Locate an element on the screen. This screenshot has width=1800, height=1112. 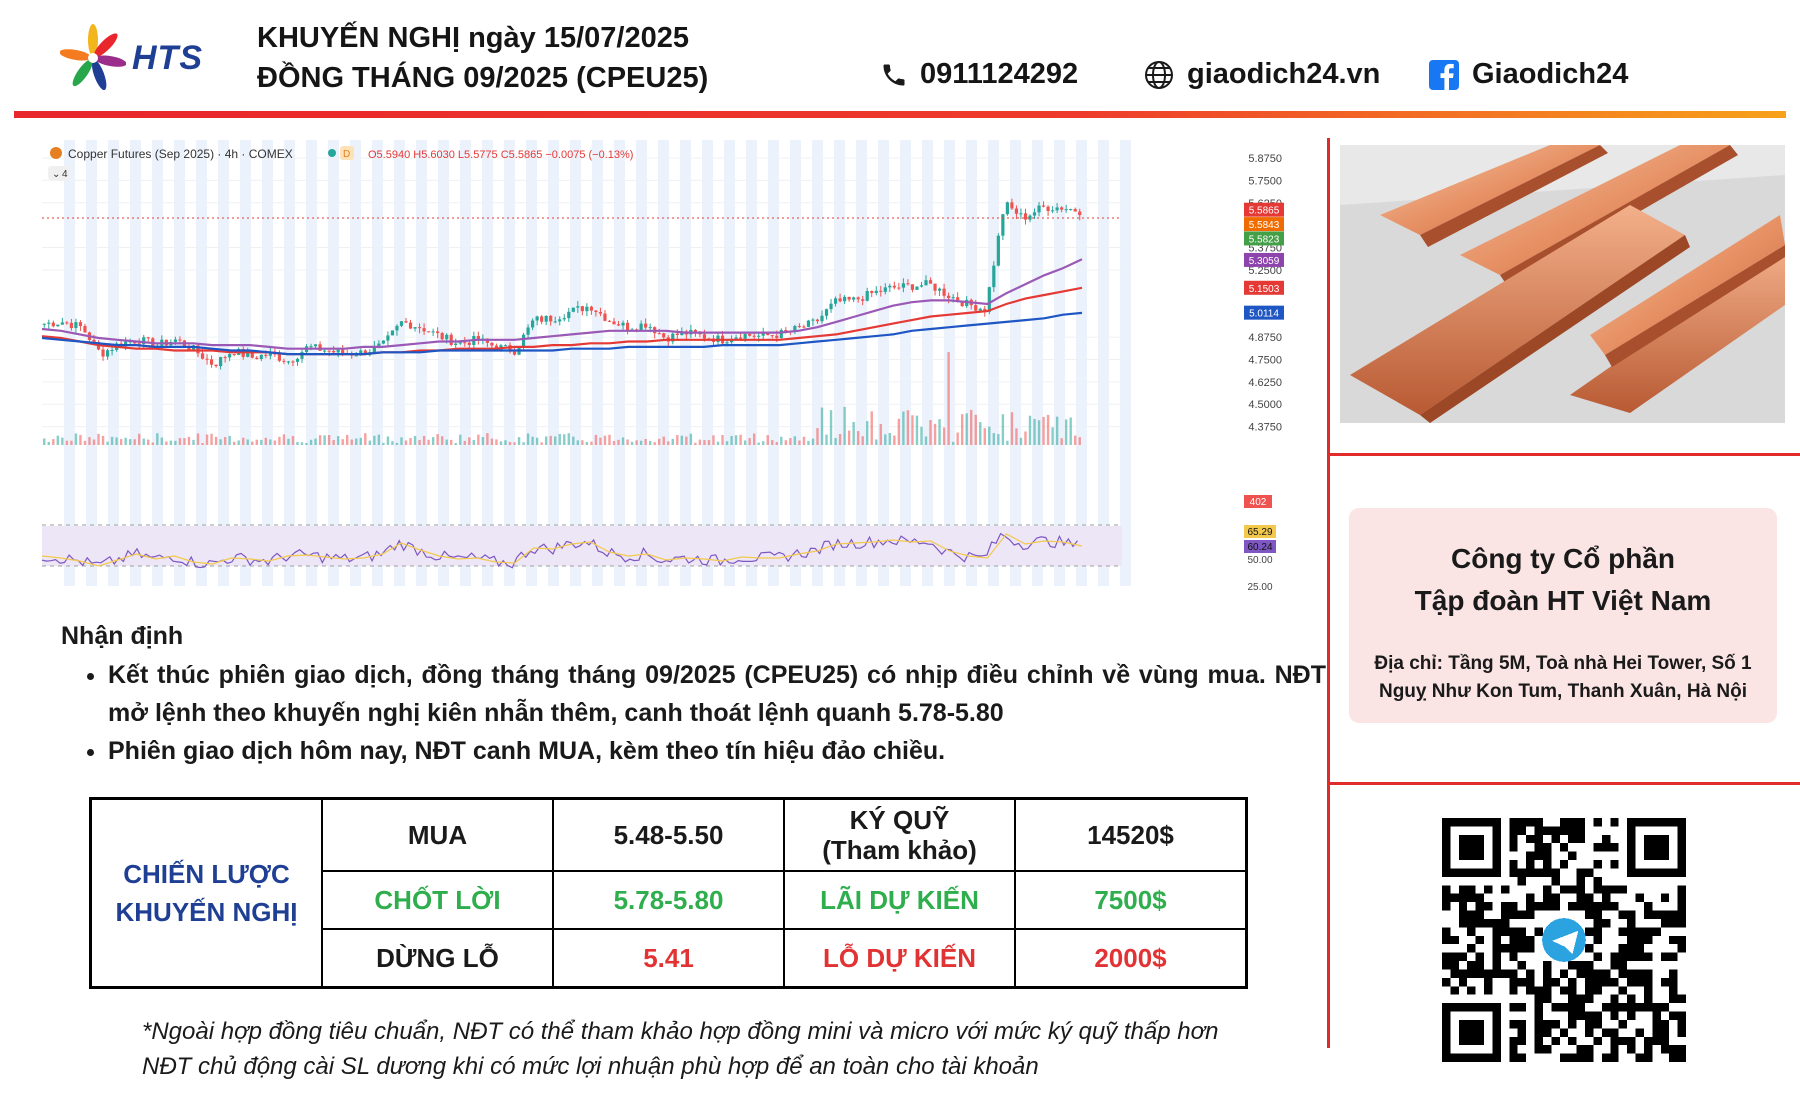
price-label: 5.3059 is located at coordinates (1264, 261).